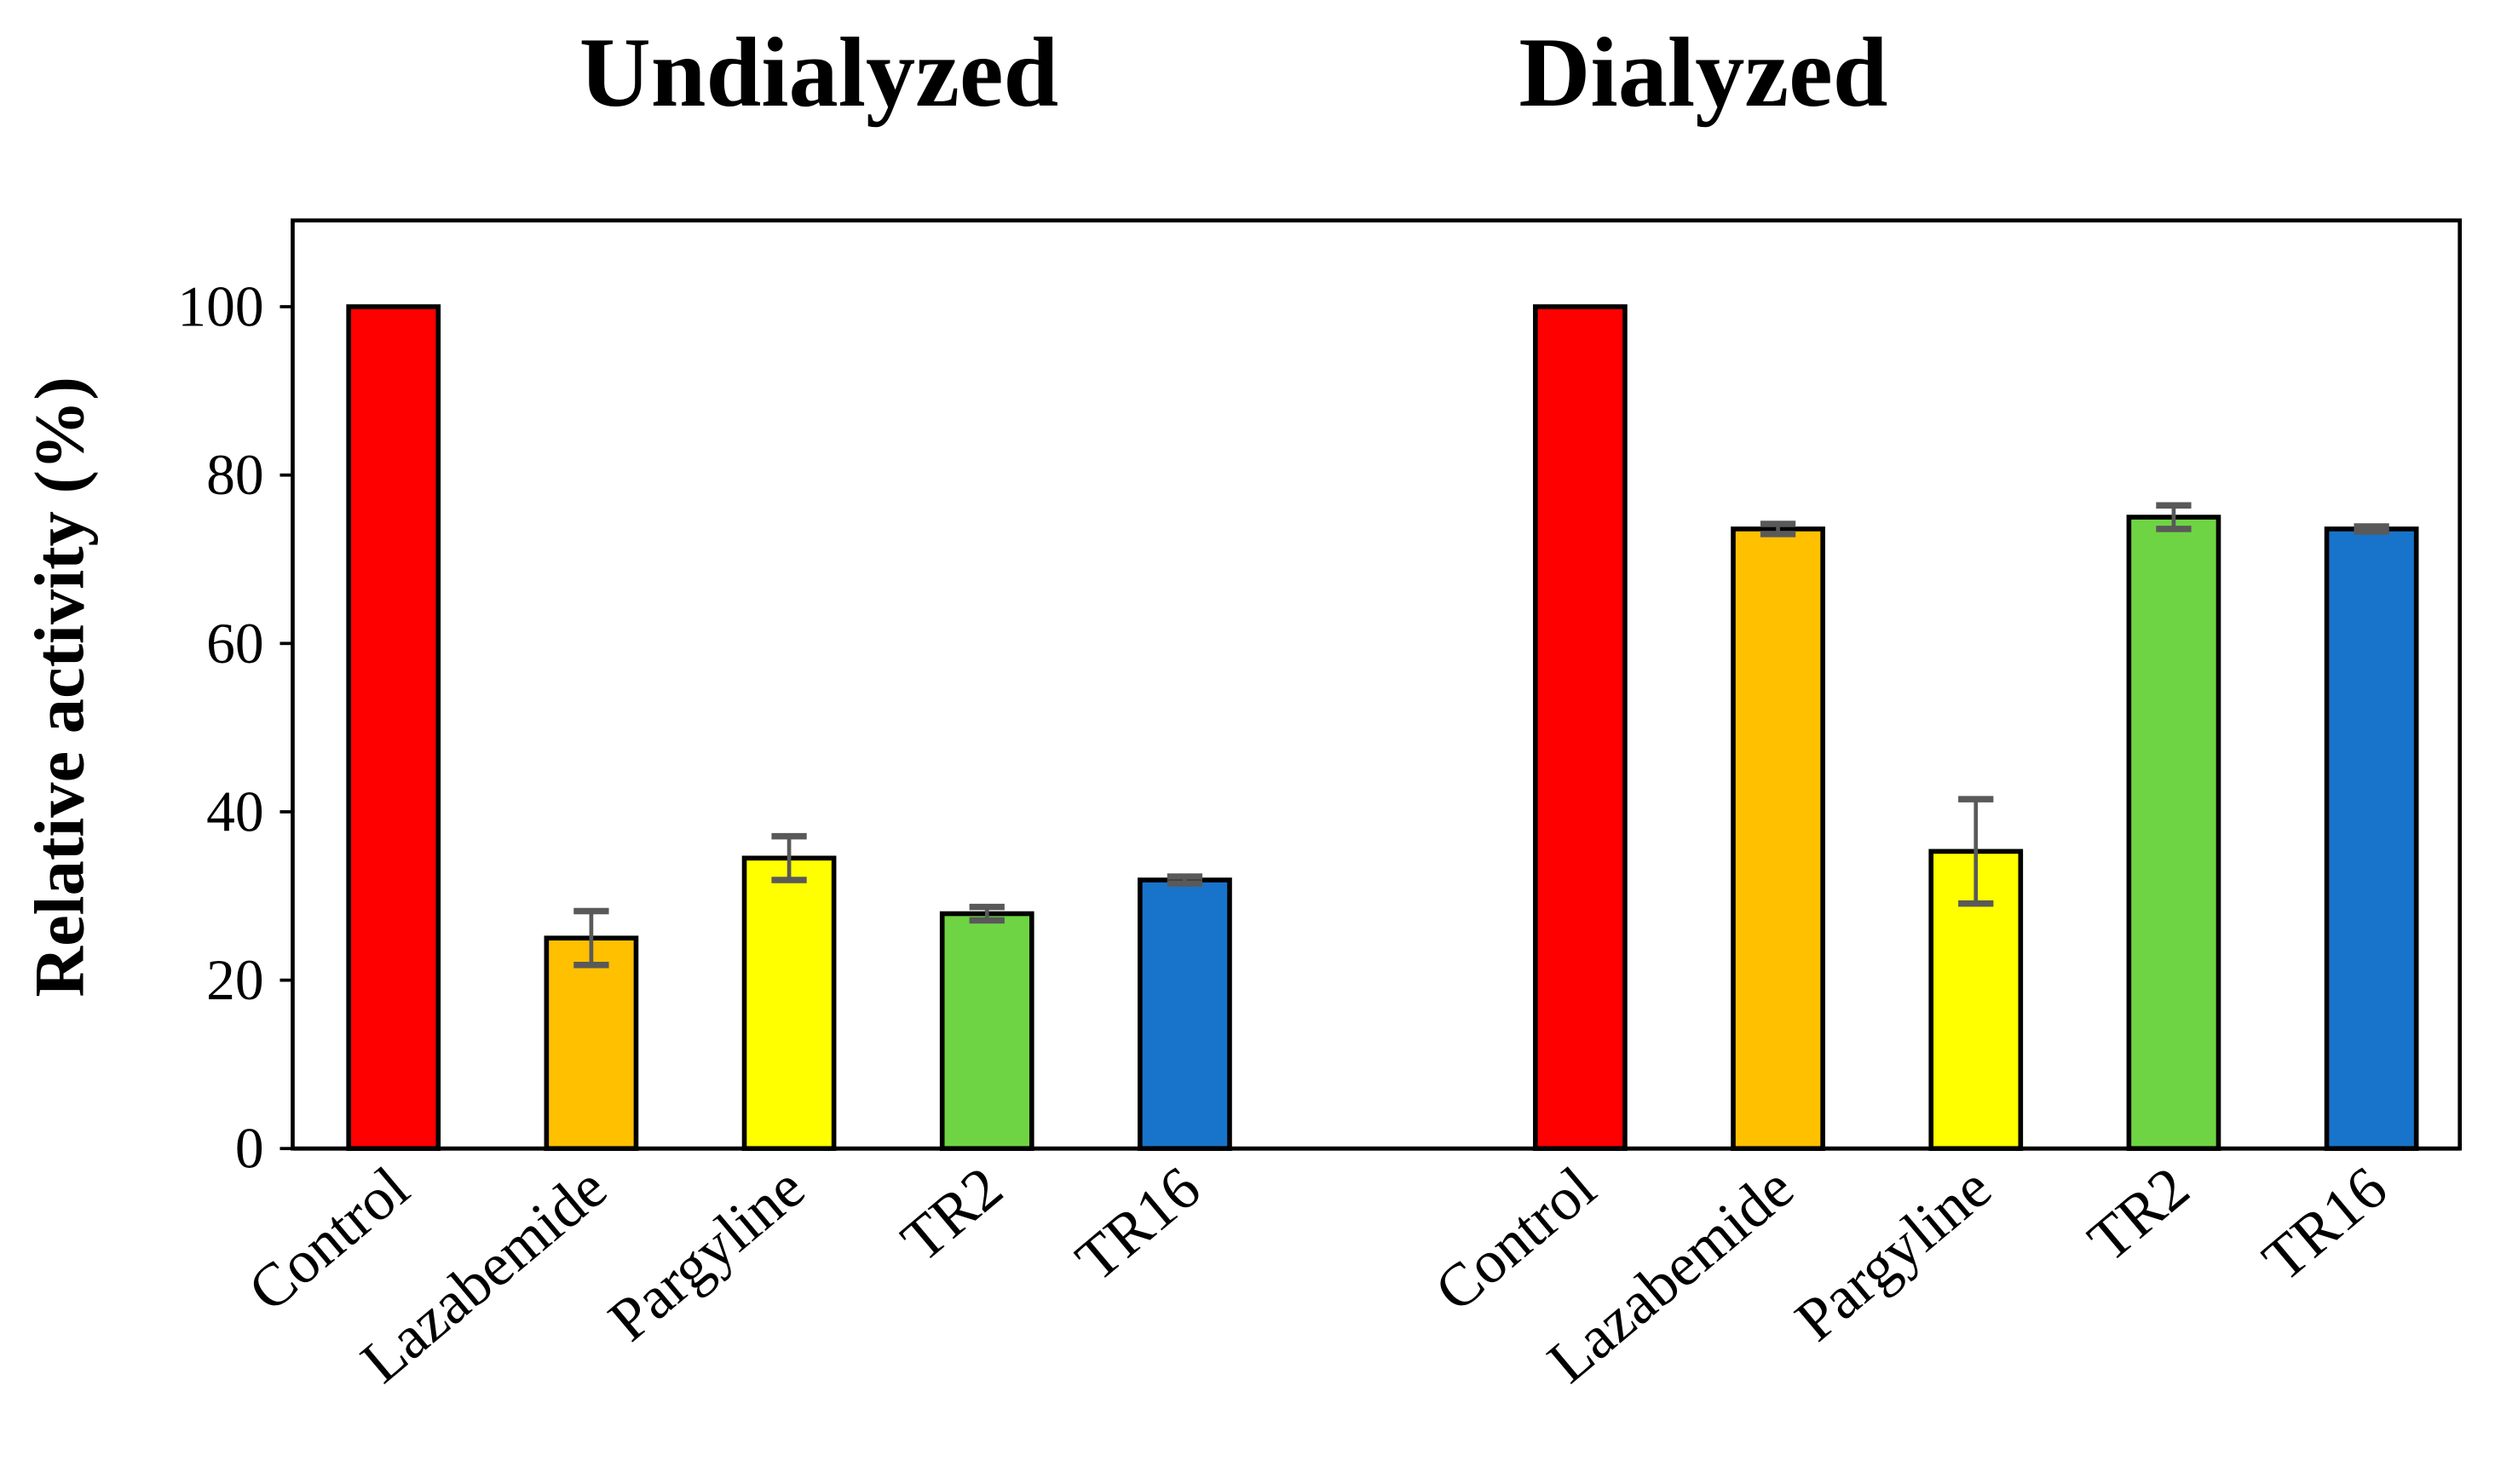 This screenshot has width=2495, height=1484. What do you see at coordinates (235, 644) in the screenshot?
I see `y-tick-label: 60` at bounding box center [235, 644].